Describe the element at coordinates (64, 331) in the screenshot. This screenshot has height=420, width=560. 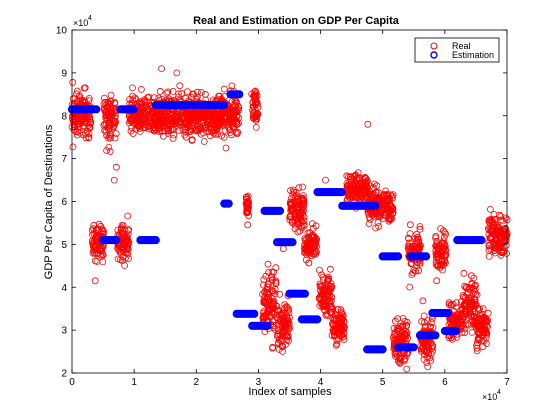
I see `y-tick-label: 3` at that location.